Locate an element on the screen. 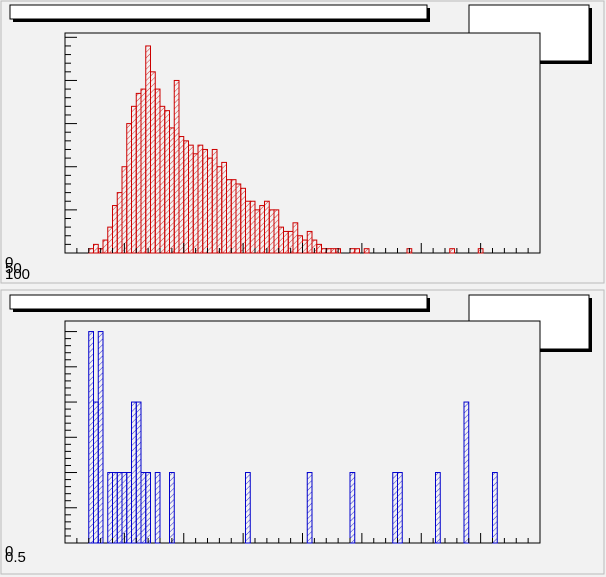 The height and width of the screenshot is (577, 606). title-box-bottom is located at coordinates (219, 303).